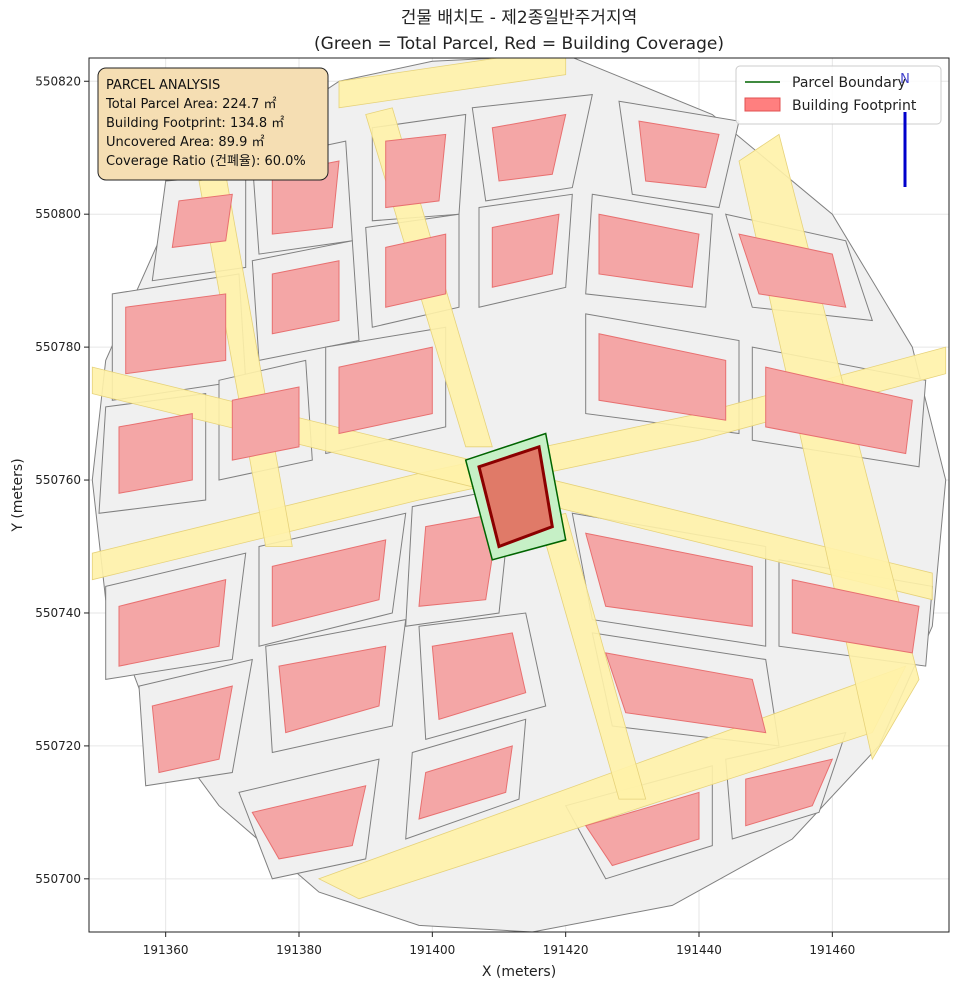 The width and height of the screenshot is (958, 990). I want to click on info-coverage-ratio: Coverage Ratio (건폐율): 60.0%, so click(206, 161).